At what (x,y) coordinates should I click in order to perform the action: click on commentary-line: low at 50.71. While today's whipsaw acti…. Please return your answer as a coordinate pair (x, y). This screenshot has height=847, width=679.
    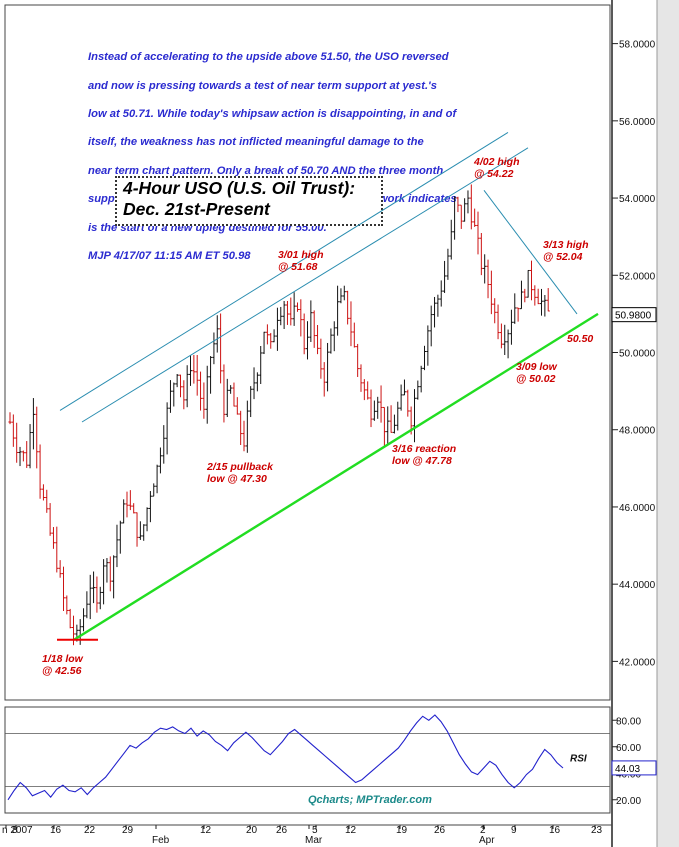
    Looking at the image, I should click on (272, 114).